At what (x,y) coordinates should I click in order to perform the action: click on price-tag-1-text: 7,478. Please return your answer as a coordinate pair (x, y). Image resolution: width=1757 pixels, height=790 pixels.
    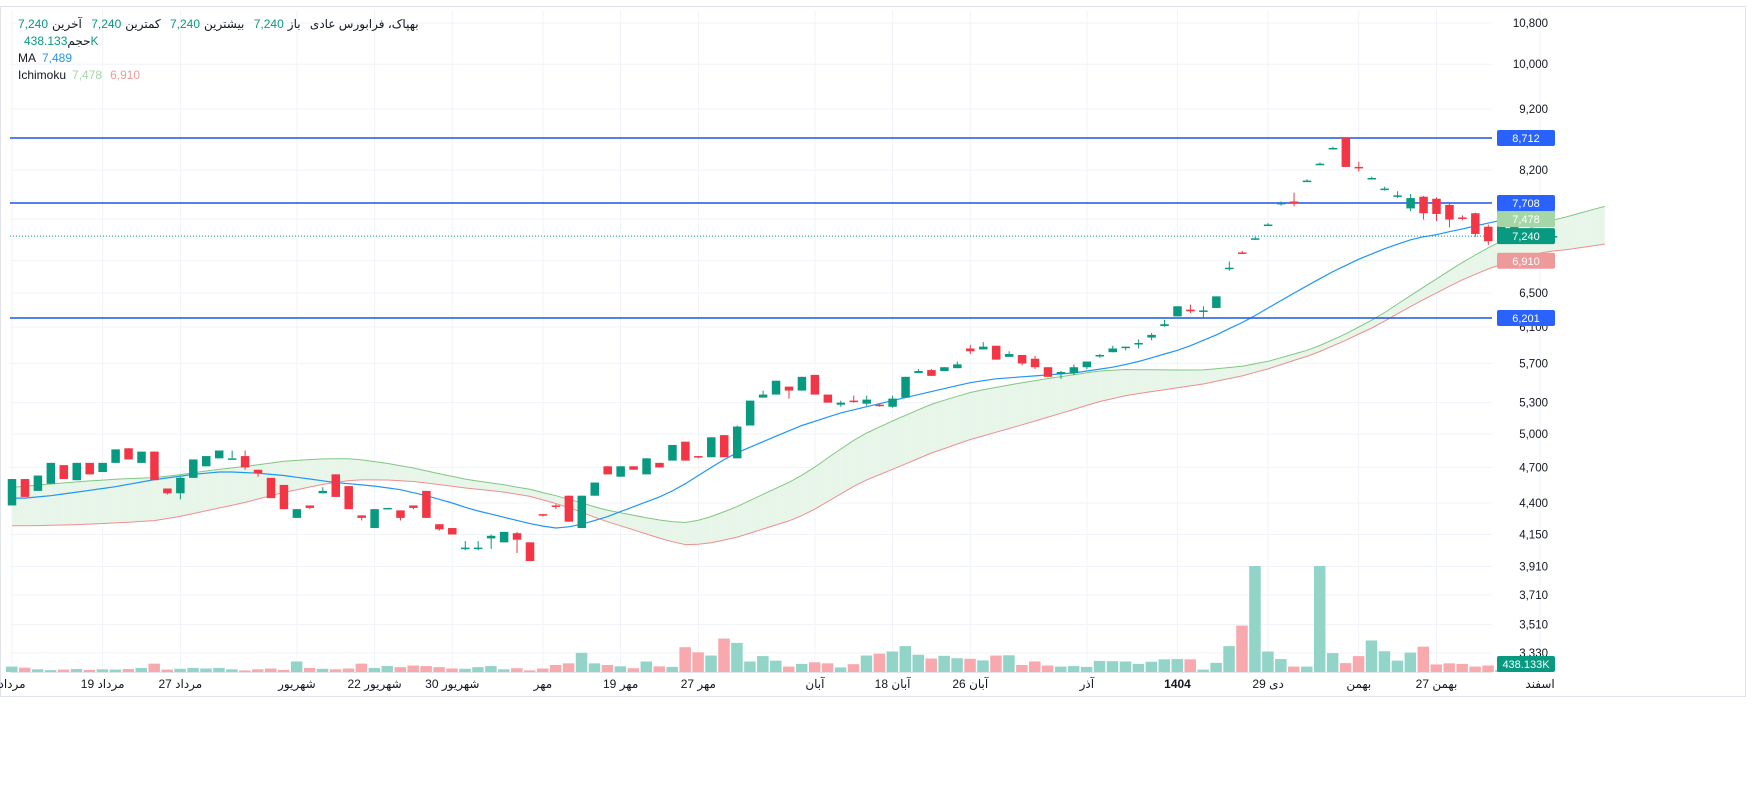
    Looking at the image, I should click on (1526, 220).